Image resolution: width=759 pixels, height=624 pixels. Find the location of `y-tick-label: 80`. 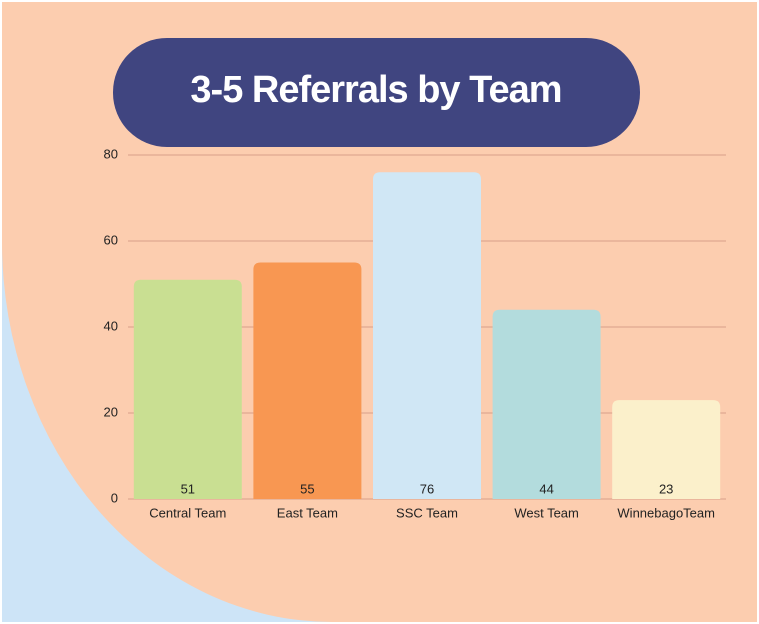

y-tick-label: 80 is located at coordinates (111, 153).